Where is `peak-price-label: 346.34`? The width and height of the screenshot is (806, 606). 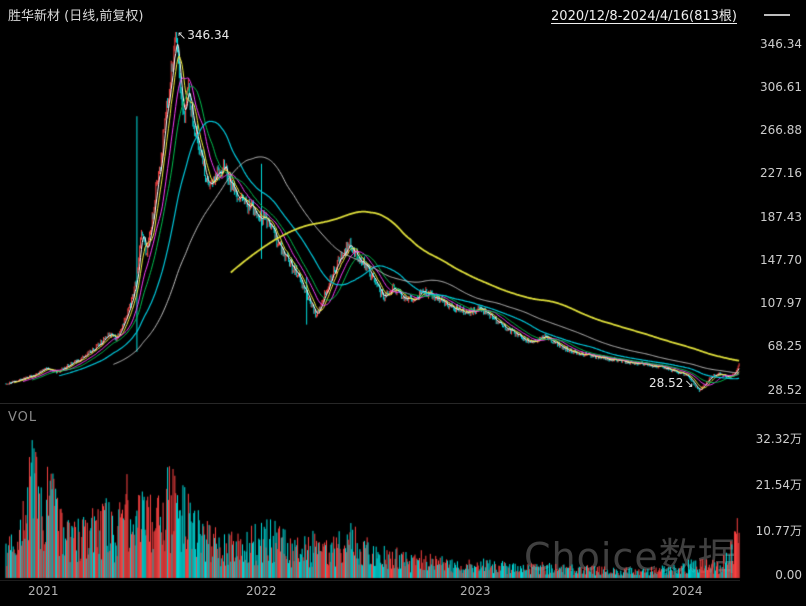
peak-price-label: 346.34 is located at coordinates (208, 35).